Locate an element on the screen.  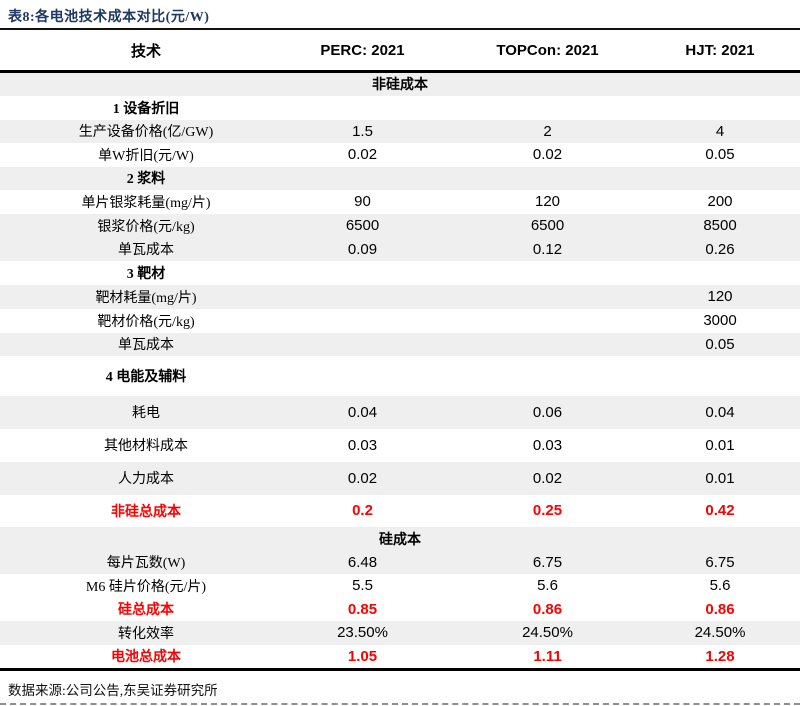
table-row-total: 非硅总成本 0.2 0.25 0.42 is located at coordinates (400, 511).